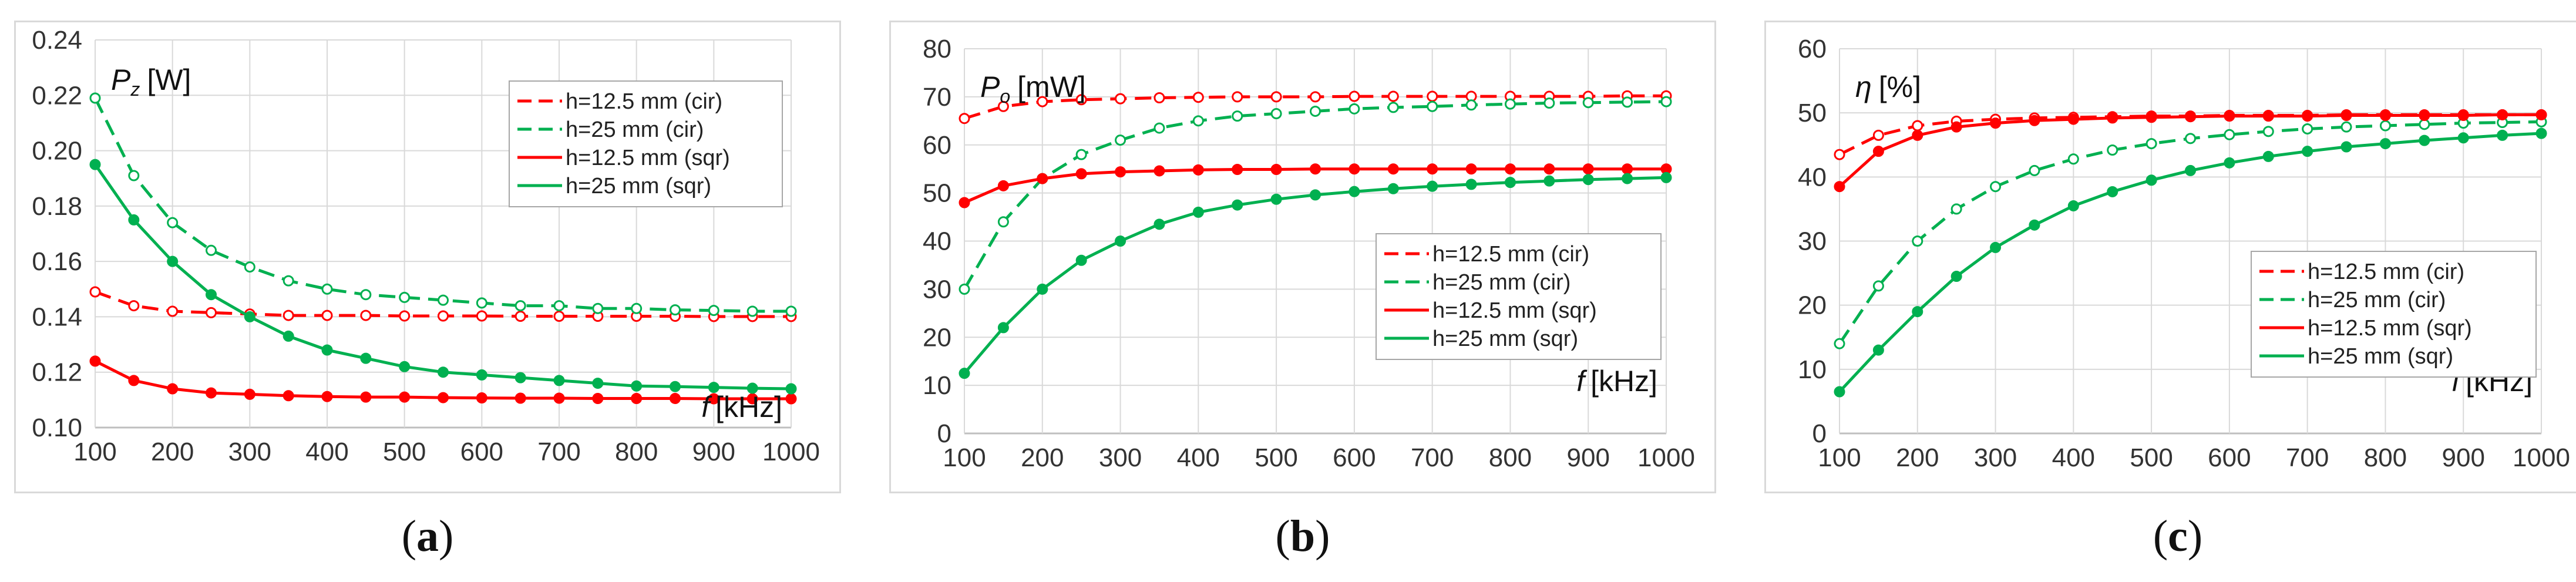 The width and height of the screenshot is (2576, 582). What do you see at coordinates (57, 206) in the screenshot?
I see `y-tick-label: 0.18` at bounding box center [57, 206].